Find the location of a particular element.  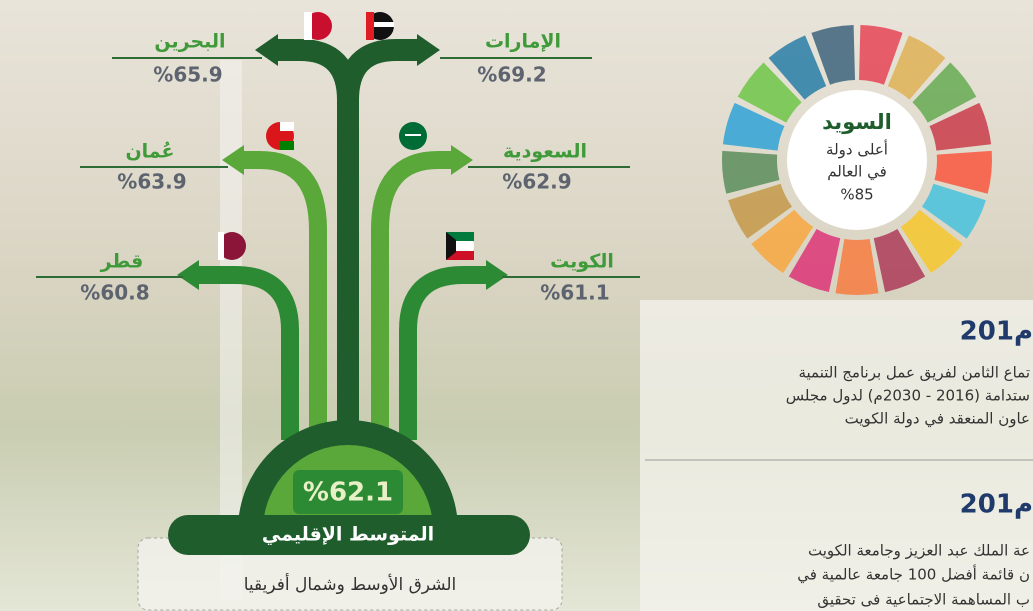

wind-turbine is located at coordinates (231, 330).